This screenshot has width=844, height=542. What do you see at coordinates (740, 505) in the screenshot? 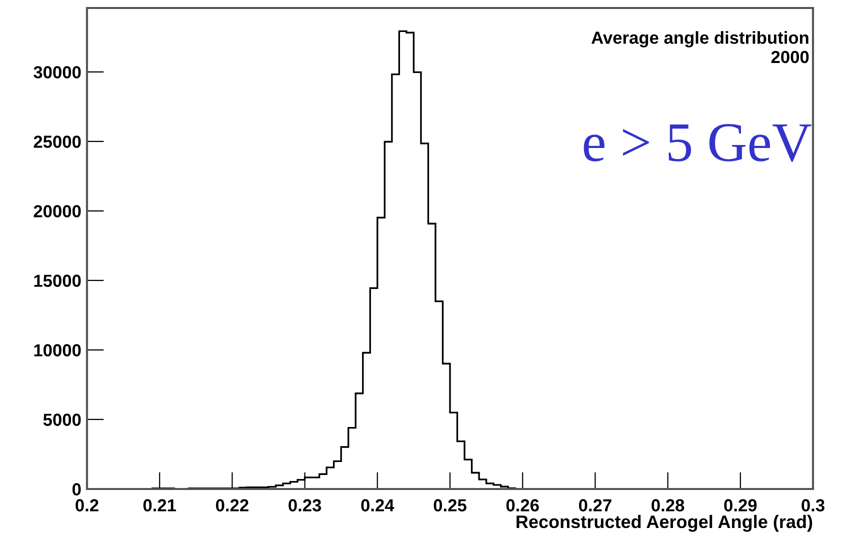
I see `x-tick-label: 0.29` at bounding box center [740, 505].